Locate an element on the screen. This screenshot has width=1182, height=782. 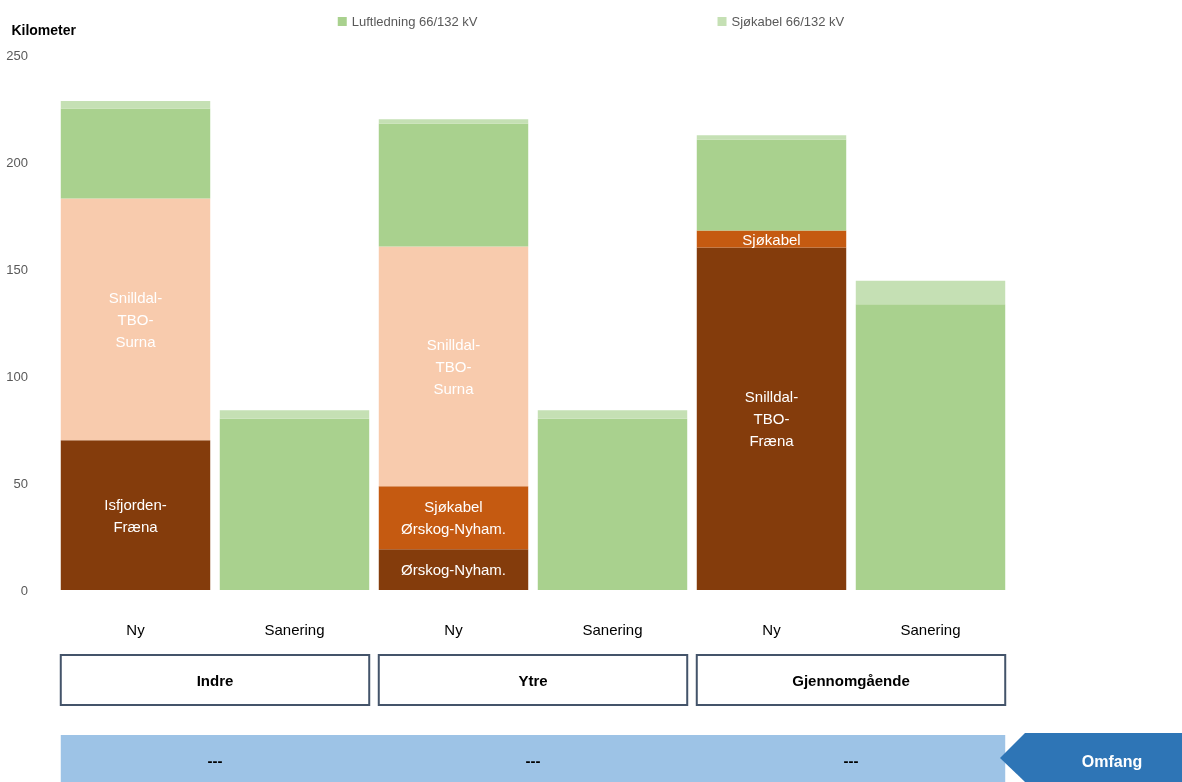
text: Ytre is located at coordinates (533, 680).